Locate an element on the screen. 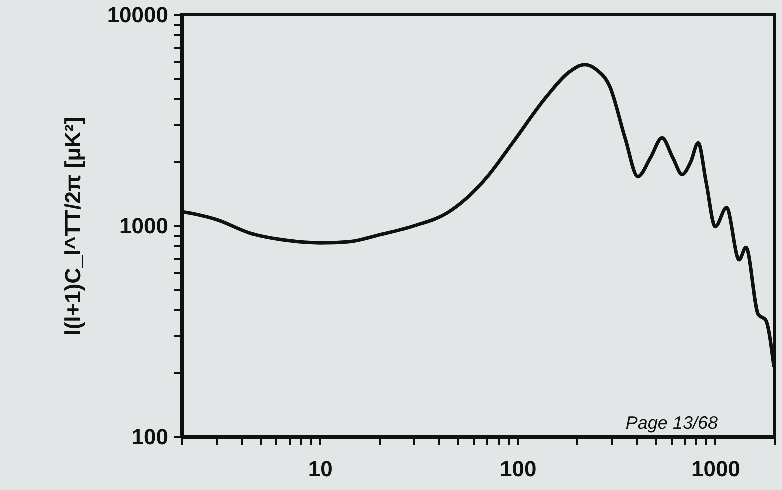 Image resolution: width=782 pixels, height=490 pixels. x-tick-label: 10 is located at coordinates (320, 469).